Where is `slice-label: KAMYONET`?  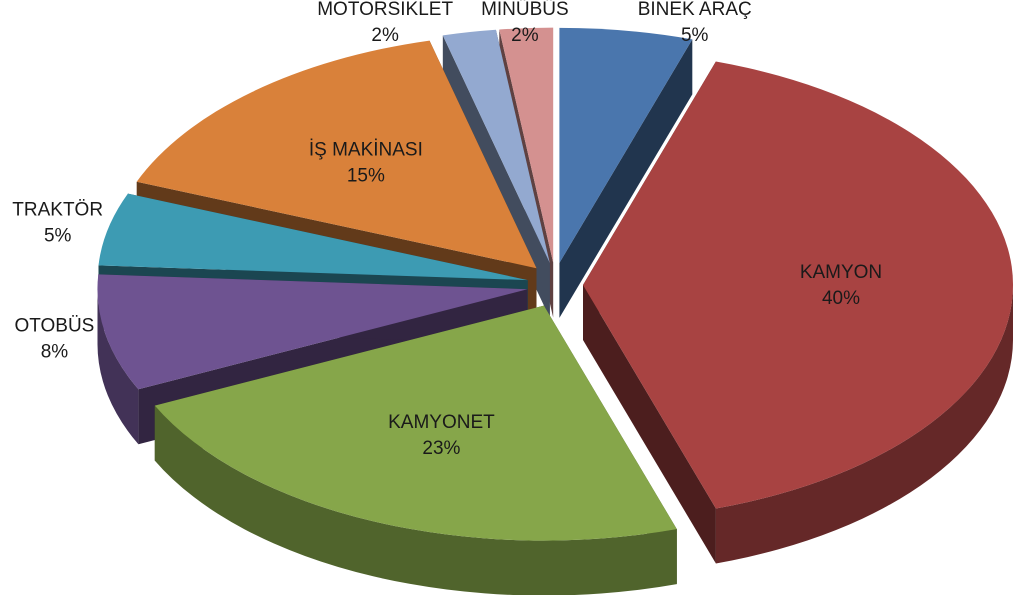
slice-label: KAMYONET is located at coordinates (441, 422).